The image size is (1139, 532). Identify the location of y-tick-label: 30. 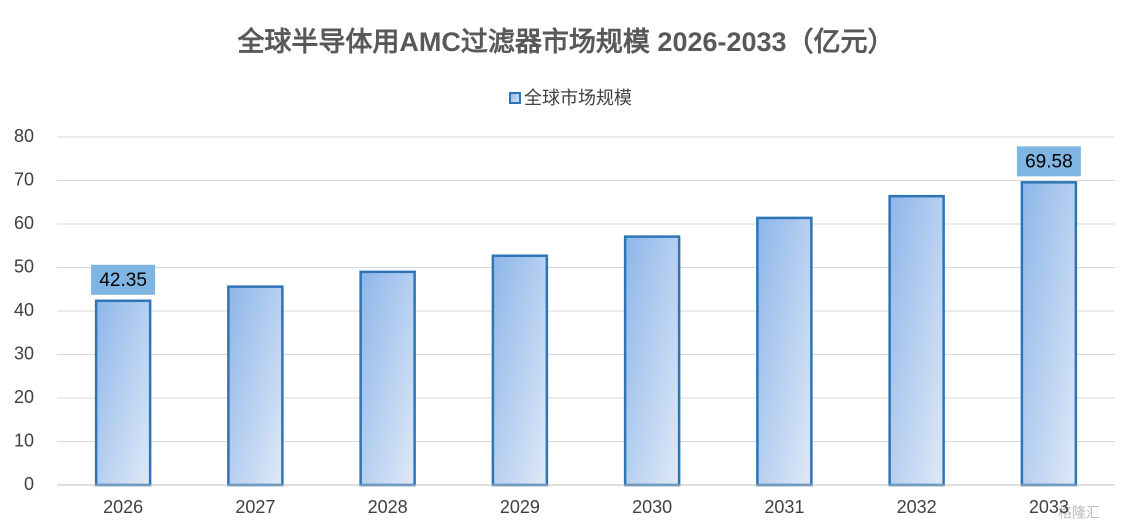
(24, 353).